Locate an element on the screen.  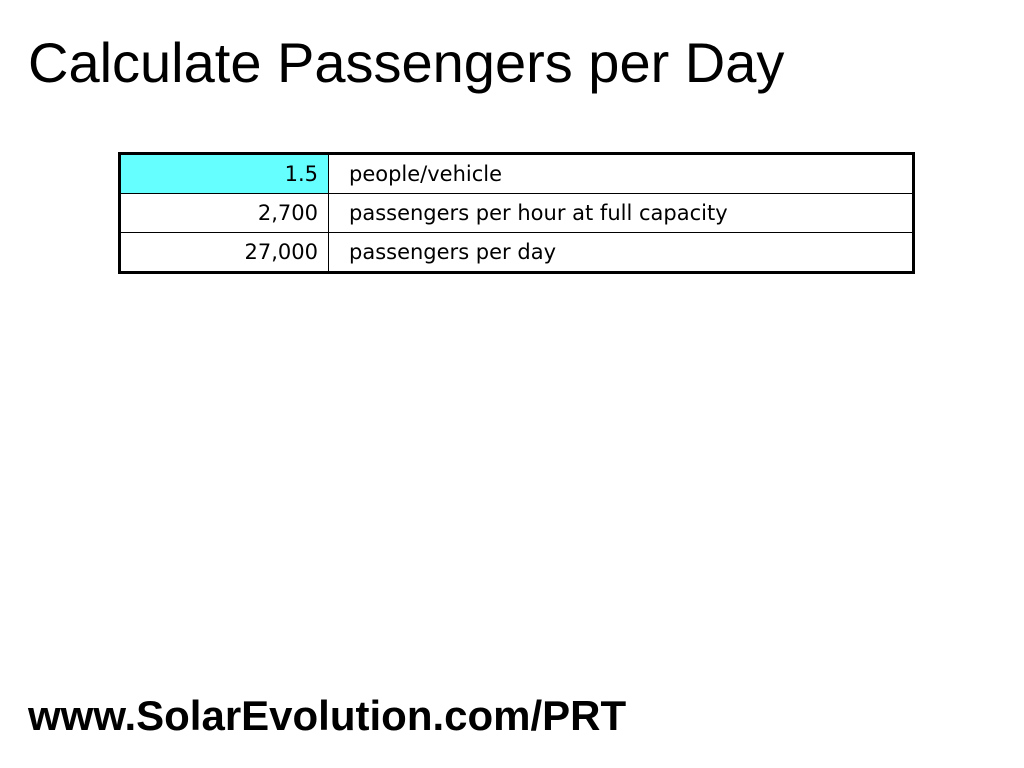
table-cell-value: 2,700 is located at coordinates (224, 213).